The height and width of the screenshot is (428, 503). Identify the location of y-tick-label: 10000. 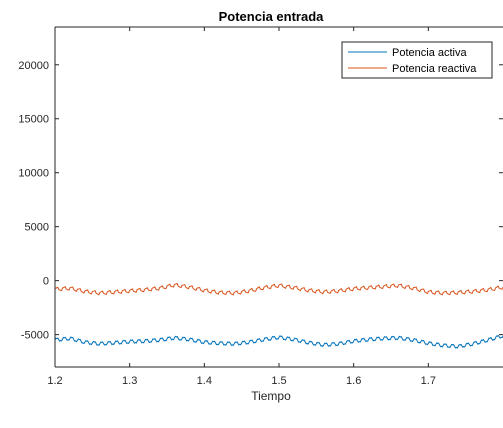
(33, 174).